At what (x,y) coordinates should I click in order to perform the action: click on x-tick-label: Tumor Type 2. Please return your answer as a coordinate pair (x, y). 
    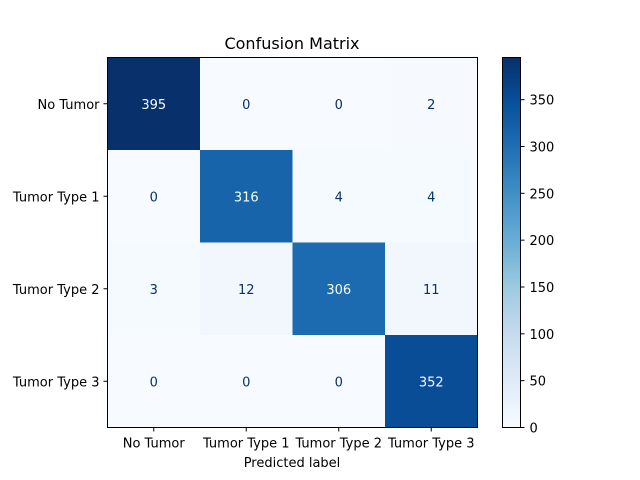
    Looking at the image, I should click on (338, 444).